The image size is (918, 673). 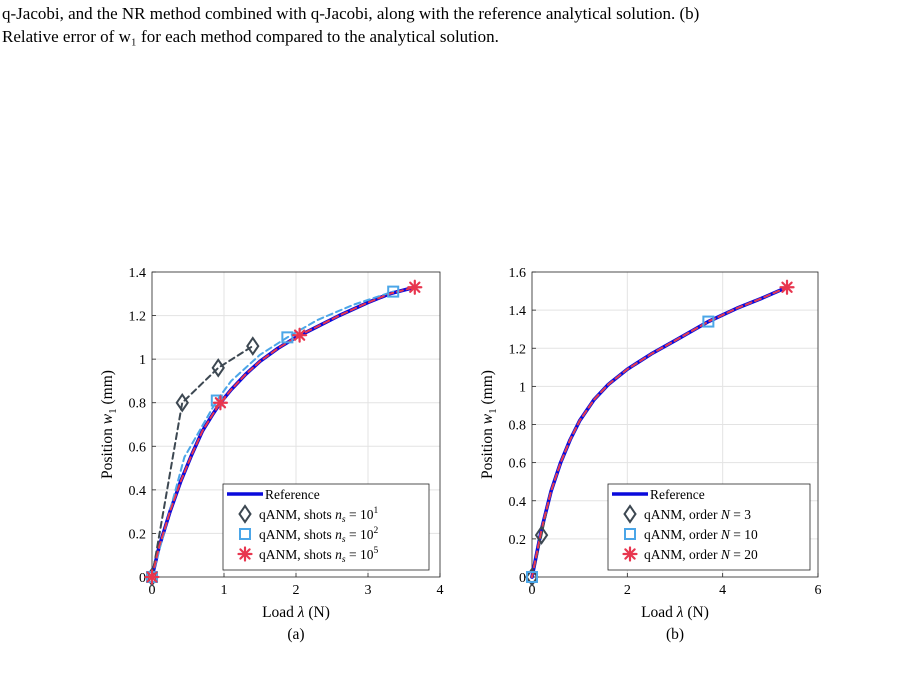 I want to click on legend-label: qANM, shots ns = 102, so click(x=318, y=535).